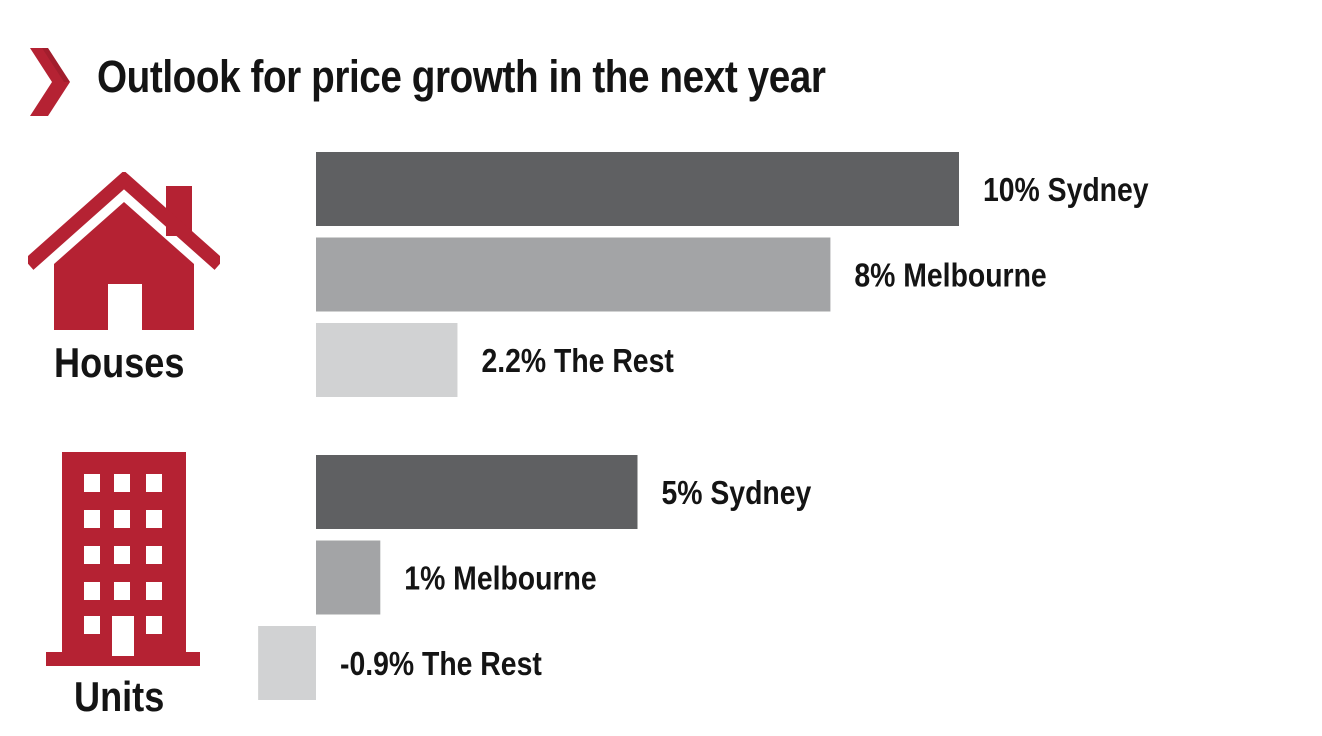 The width and height of the screenshot is (1322, 736). What do you see at coordinates (573, 274) in the screenshot?
I see `bar-houses-melbourne` at bounding box center [573, 274].